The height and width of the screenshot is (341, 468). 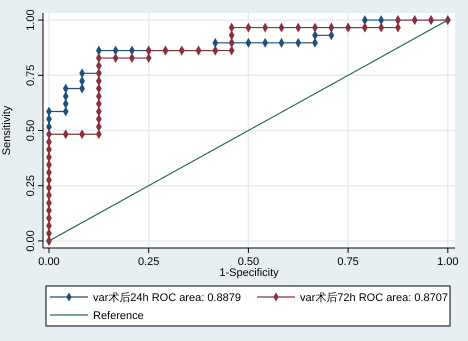 I want to click on y-tick-label: 1.00, so click(x=31, y=20).